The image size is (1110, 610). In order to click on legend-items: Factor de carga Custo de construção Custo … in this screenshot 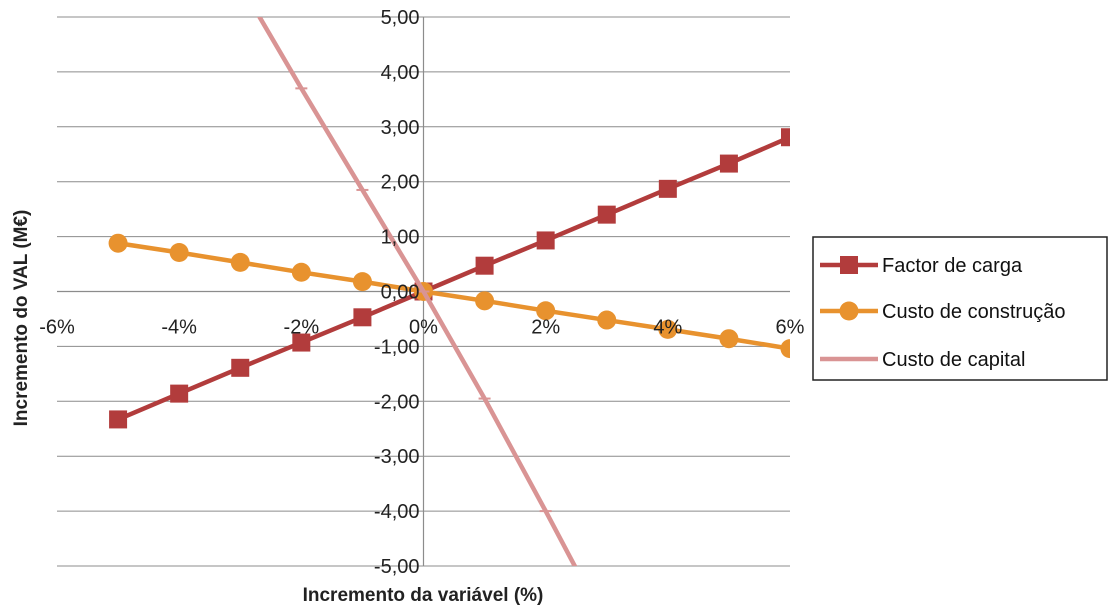, I will do `click(942, 313)`.